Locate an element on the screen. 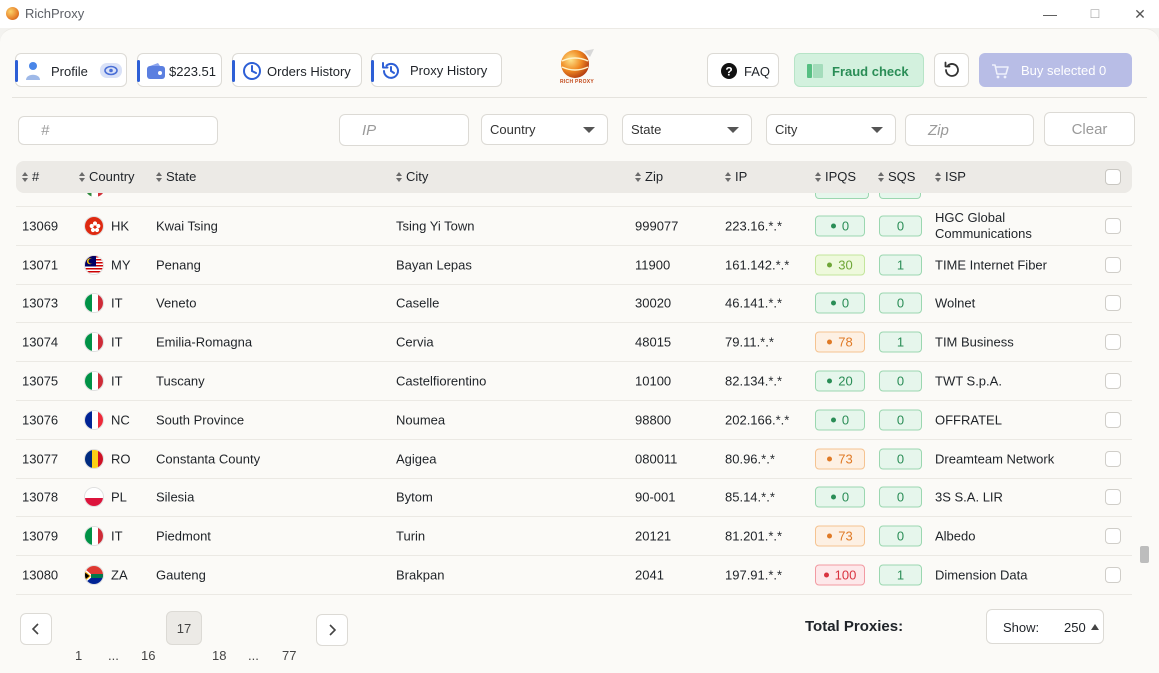  orders-history-button: Orders History is located at coordinates (297, 70).